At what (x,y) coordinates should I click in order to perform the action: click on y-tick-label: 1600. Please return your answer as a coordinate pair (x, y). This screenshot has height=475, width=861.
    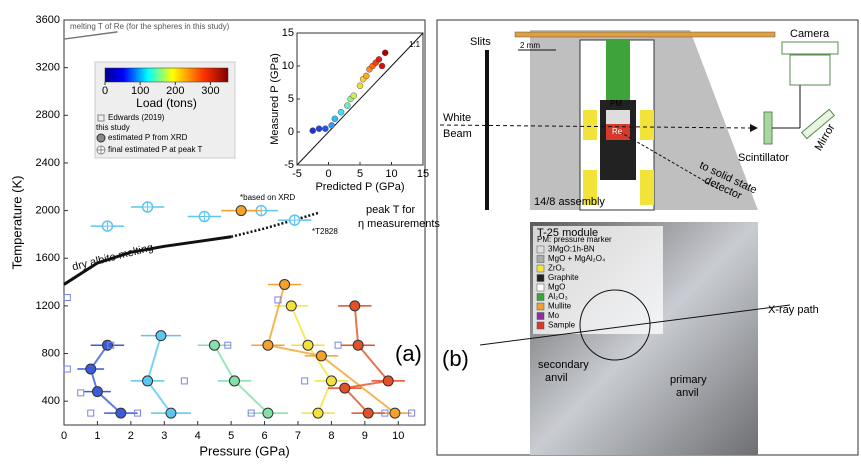
    Looking at the image, I should click on (48, 258).